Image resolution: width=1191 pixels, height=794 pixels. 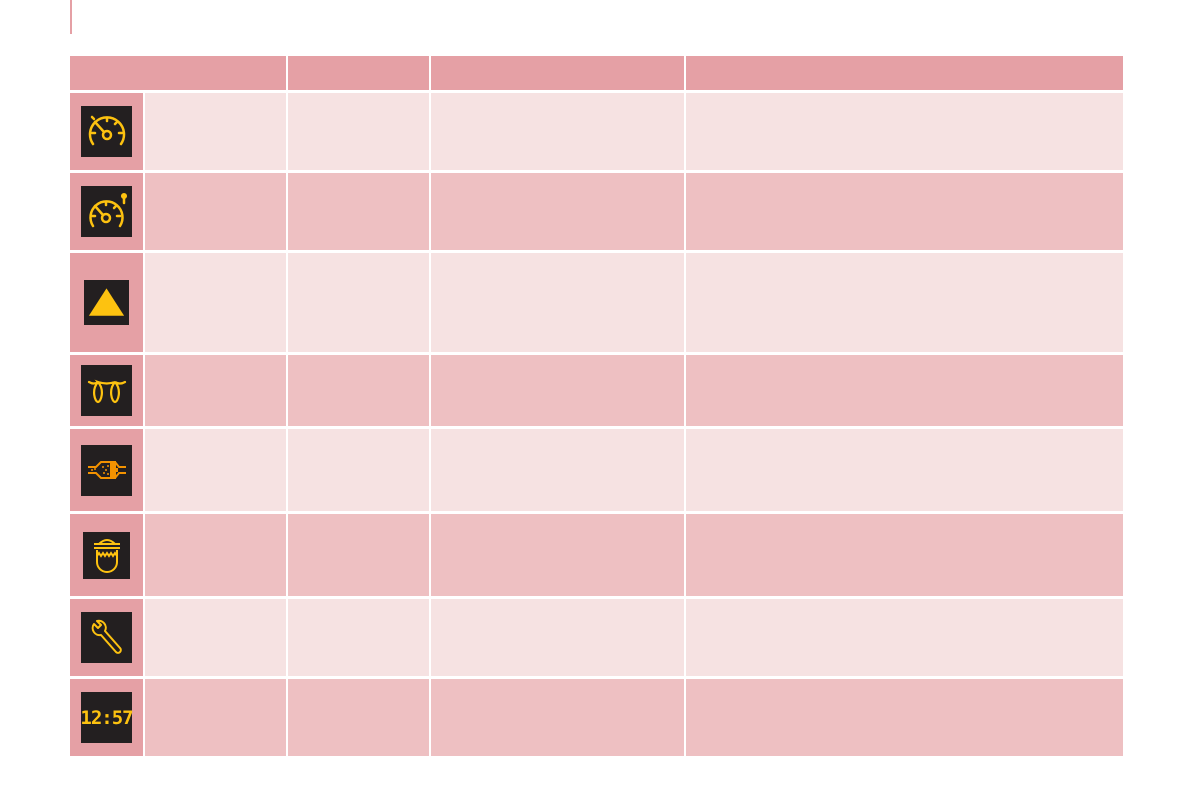 I want to click on speed-limiter-icon, so click(x=106, y=131).